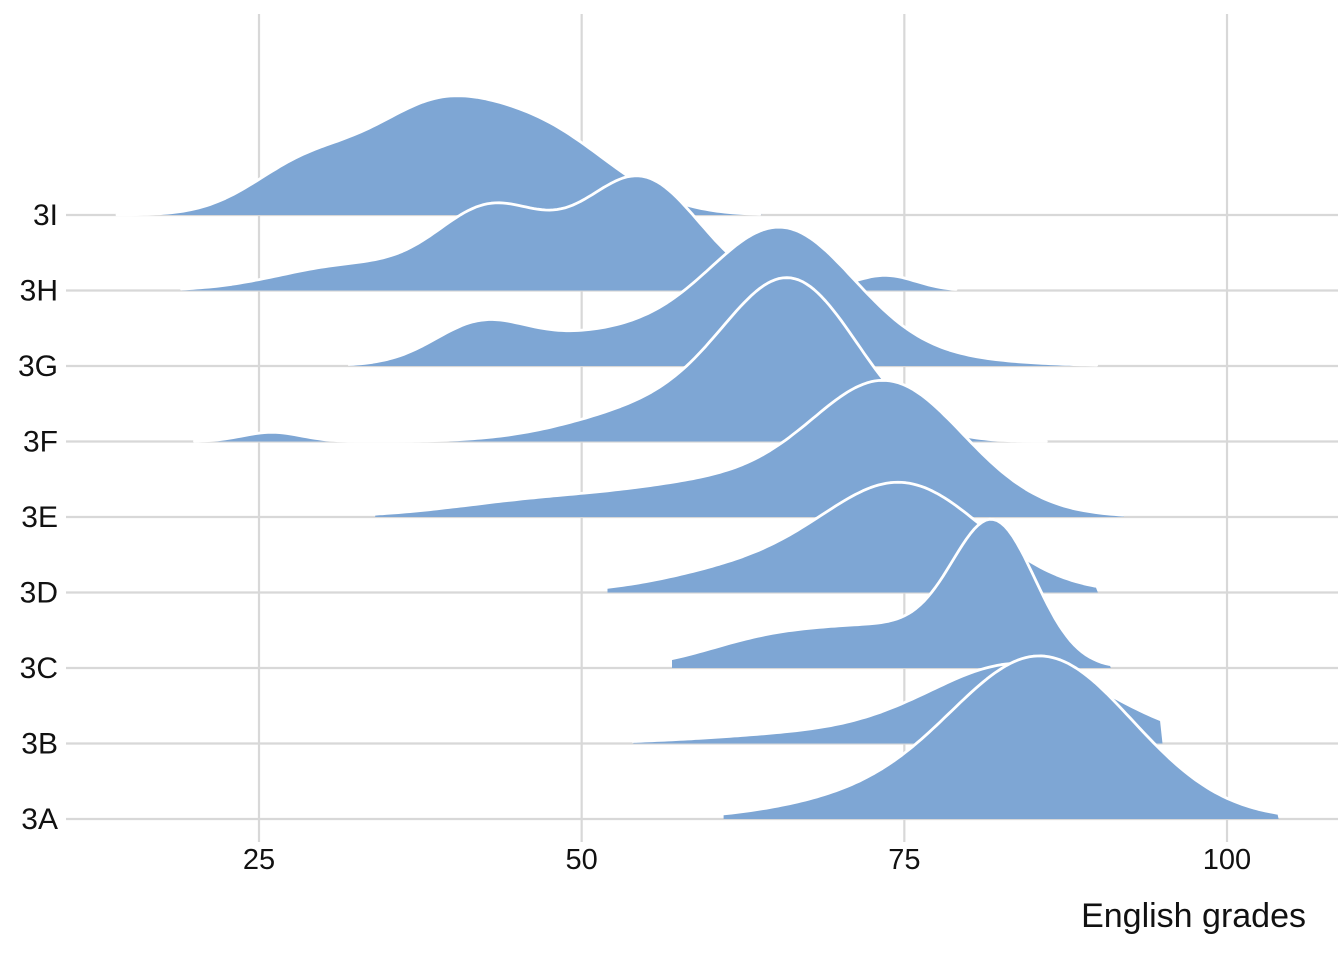 The width and height of the screenshot is (1344, 960). I want to click on ridge-fill-3h, so click(569, 233).